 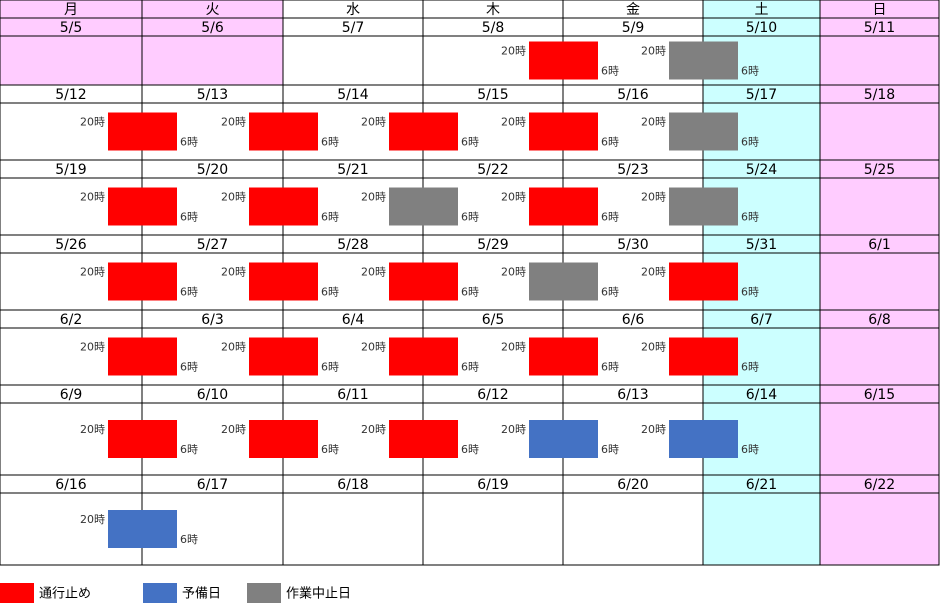 What do you see at coordinates (762, 170) in the screenshot?
I see `date: 5/24` at bounding box center [762, 170].